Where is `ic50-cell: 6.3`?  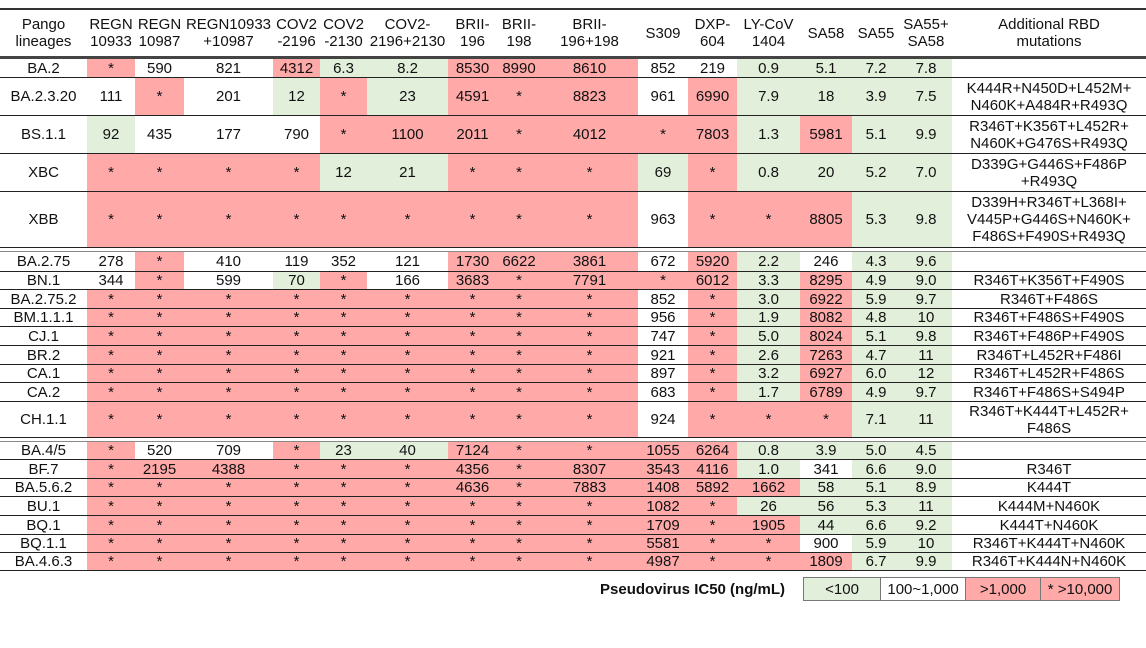
ic50-cell: 6.3 is located at coordinates (343, 67).